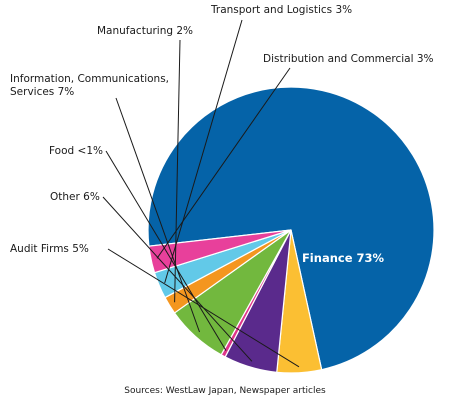 The image size is (450, 404). Describe the element at coordinates (220, 251) in the screenshot. I see `slice-distribution-and-commercial` at that location.